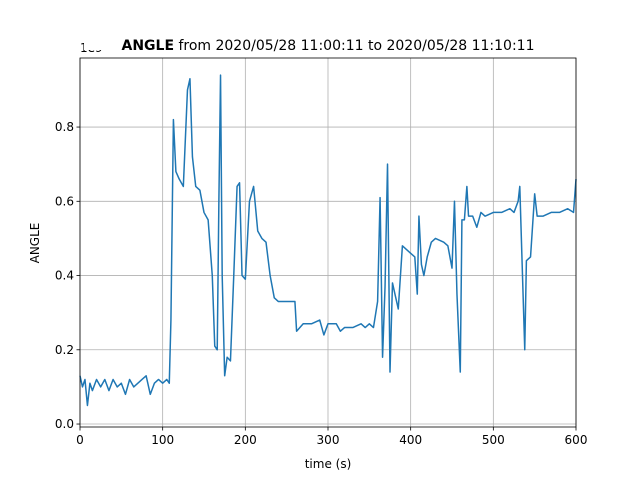 The height and width of the screenshot is (480, 640). What do you see at coordinates (493, 440) in the screenshot?
I see `x-tick-label: 500` at bounding box center [493, 440].